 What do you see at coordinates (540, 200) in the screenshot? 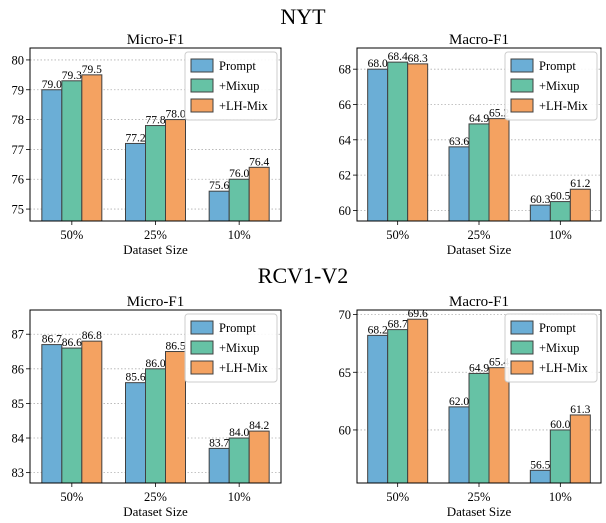
I see `data-label: 60.3` at bounding box center [540, 200].